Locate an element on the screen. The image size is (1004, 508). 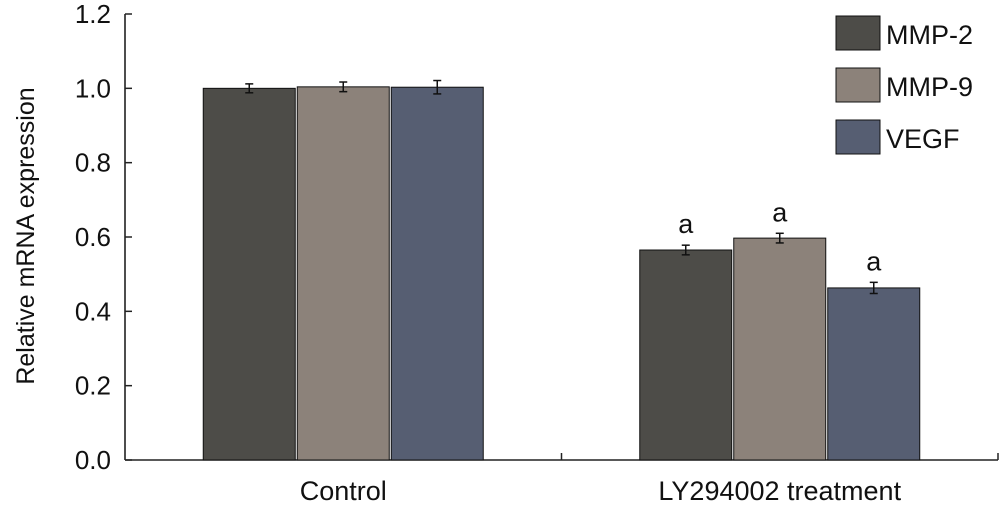
x-category-label: Control is located at coordinates (343, 491).